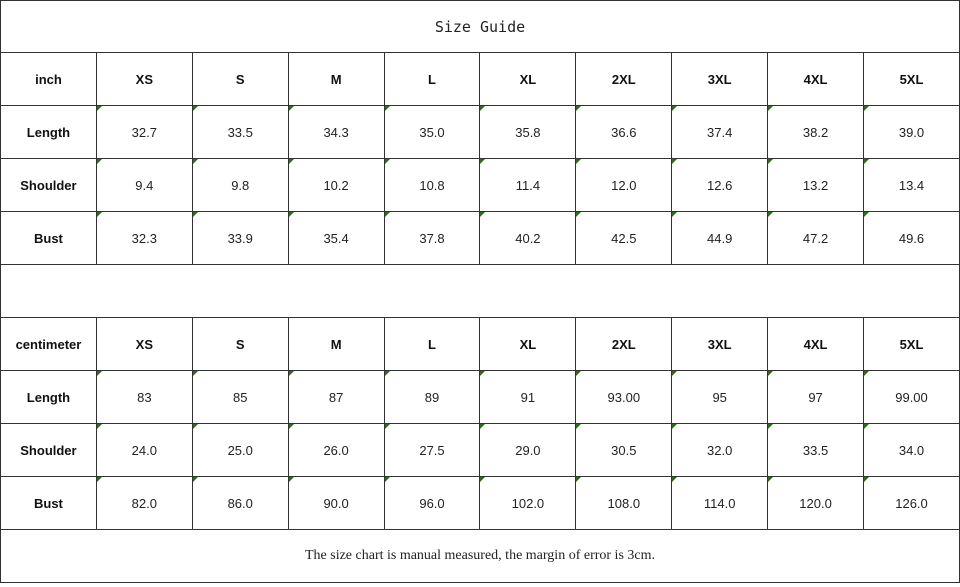 The image size is (960, 587). What do you see at coordinates (816, 503) in the screenshot?
I see `measurement-value: 120.0` at bounding box center [816, 503].